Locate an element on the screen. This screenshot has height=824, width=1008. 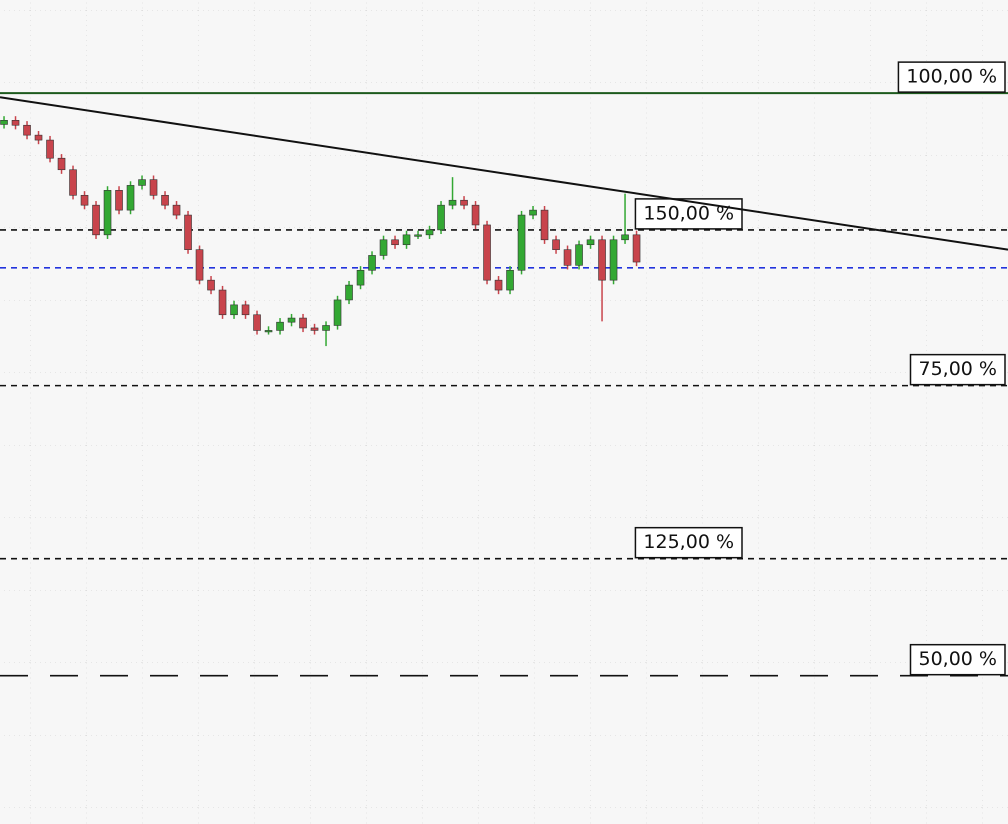
level-label: 100,00 % is located at coordinates (951, 77).